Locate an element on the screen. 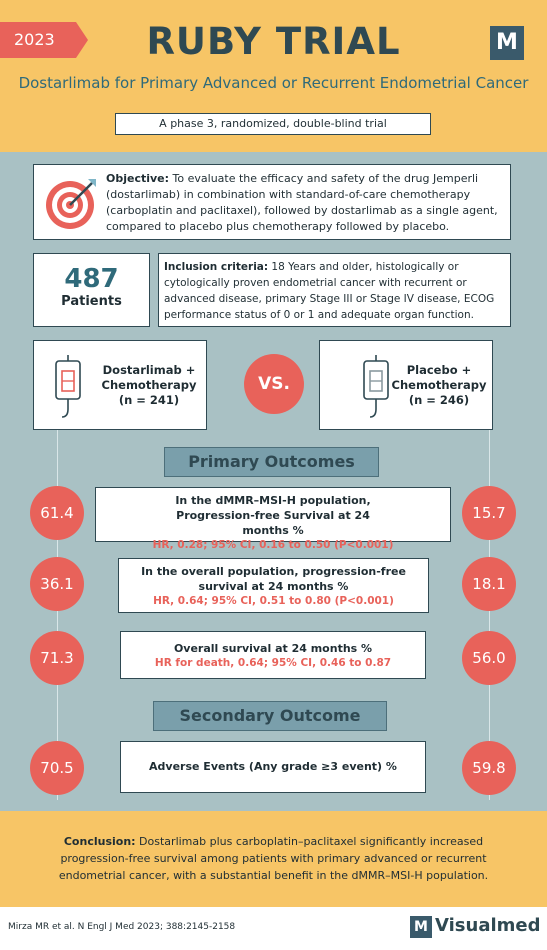 The height and width of the screenshot is (950, 547). year-label: 2023 is located at coordinates (34, 39).